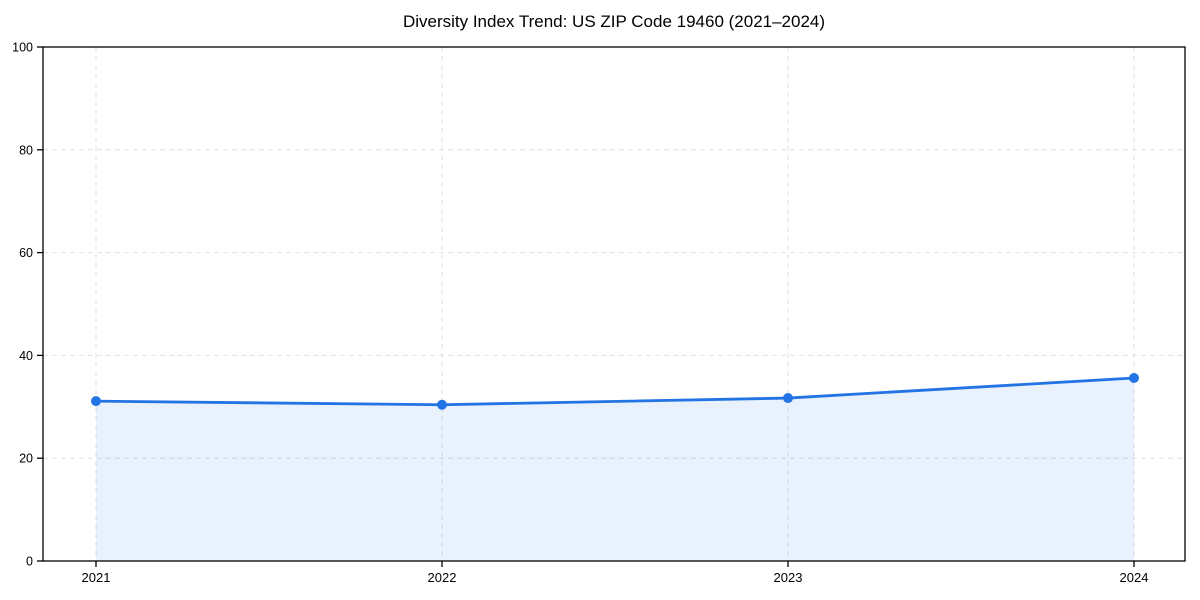 Image resolution: width=1200 pixels, height=600 pixels. Describe the element at coordinates (442, 404) in the screenshot. I see `data-point-2022` at that location.